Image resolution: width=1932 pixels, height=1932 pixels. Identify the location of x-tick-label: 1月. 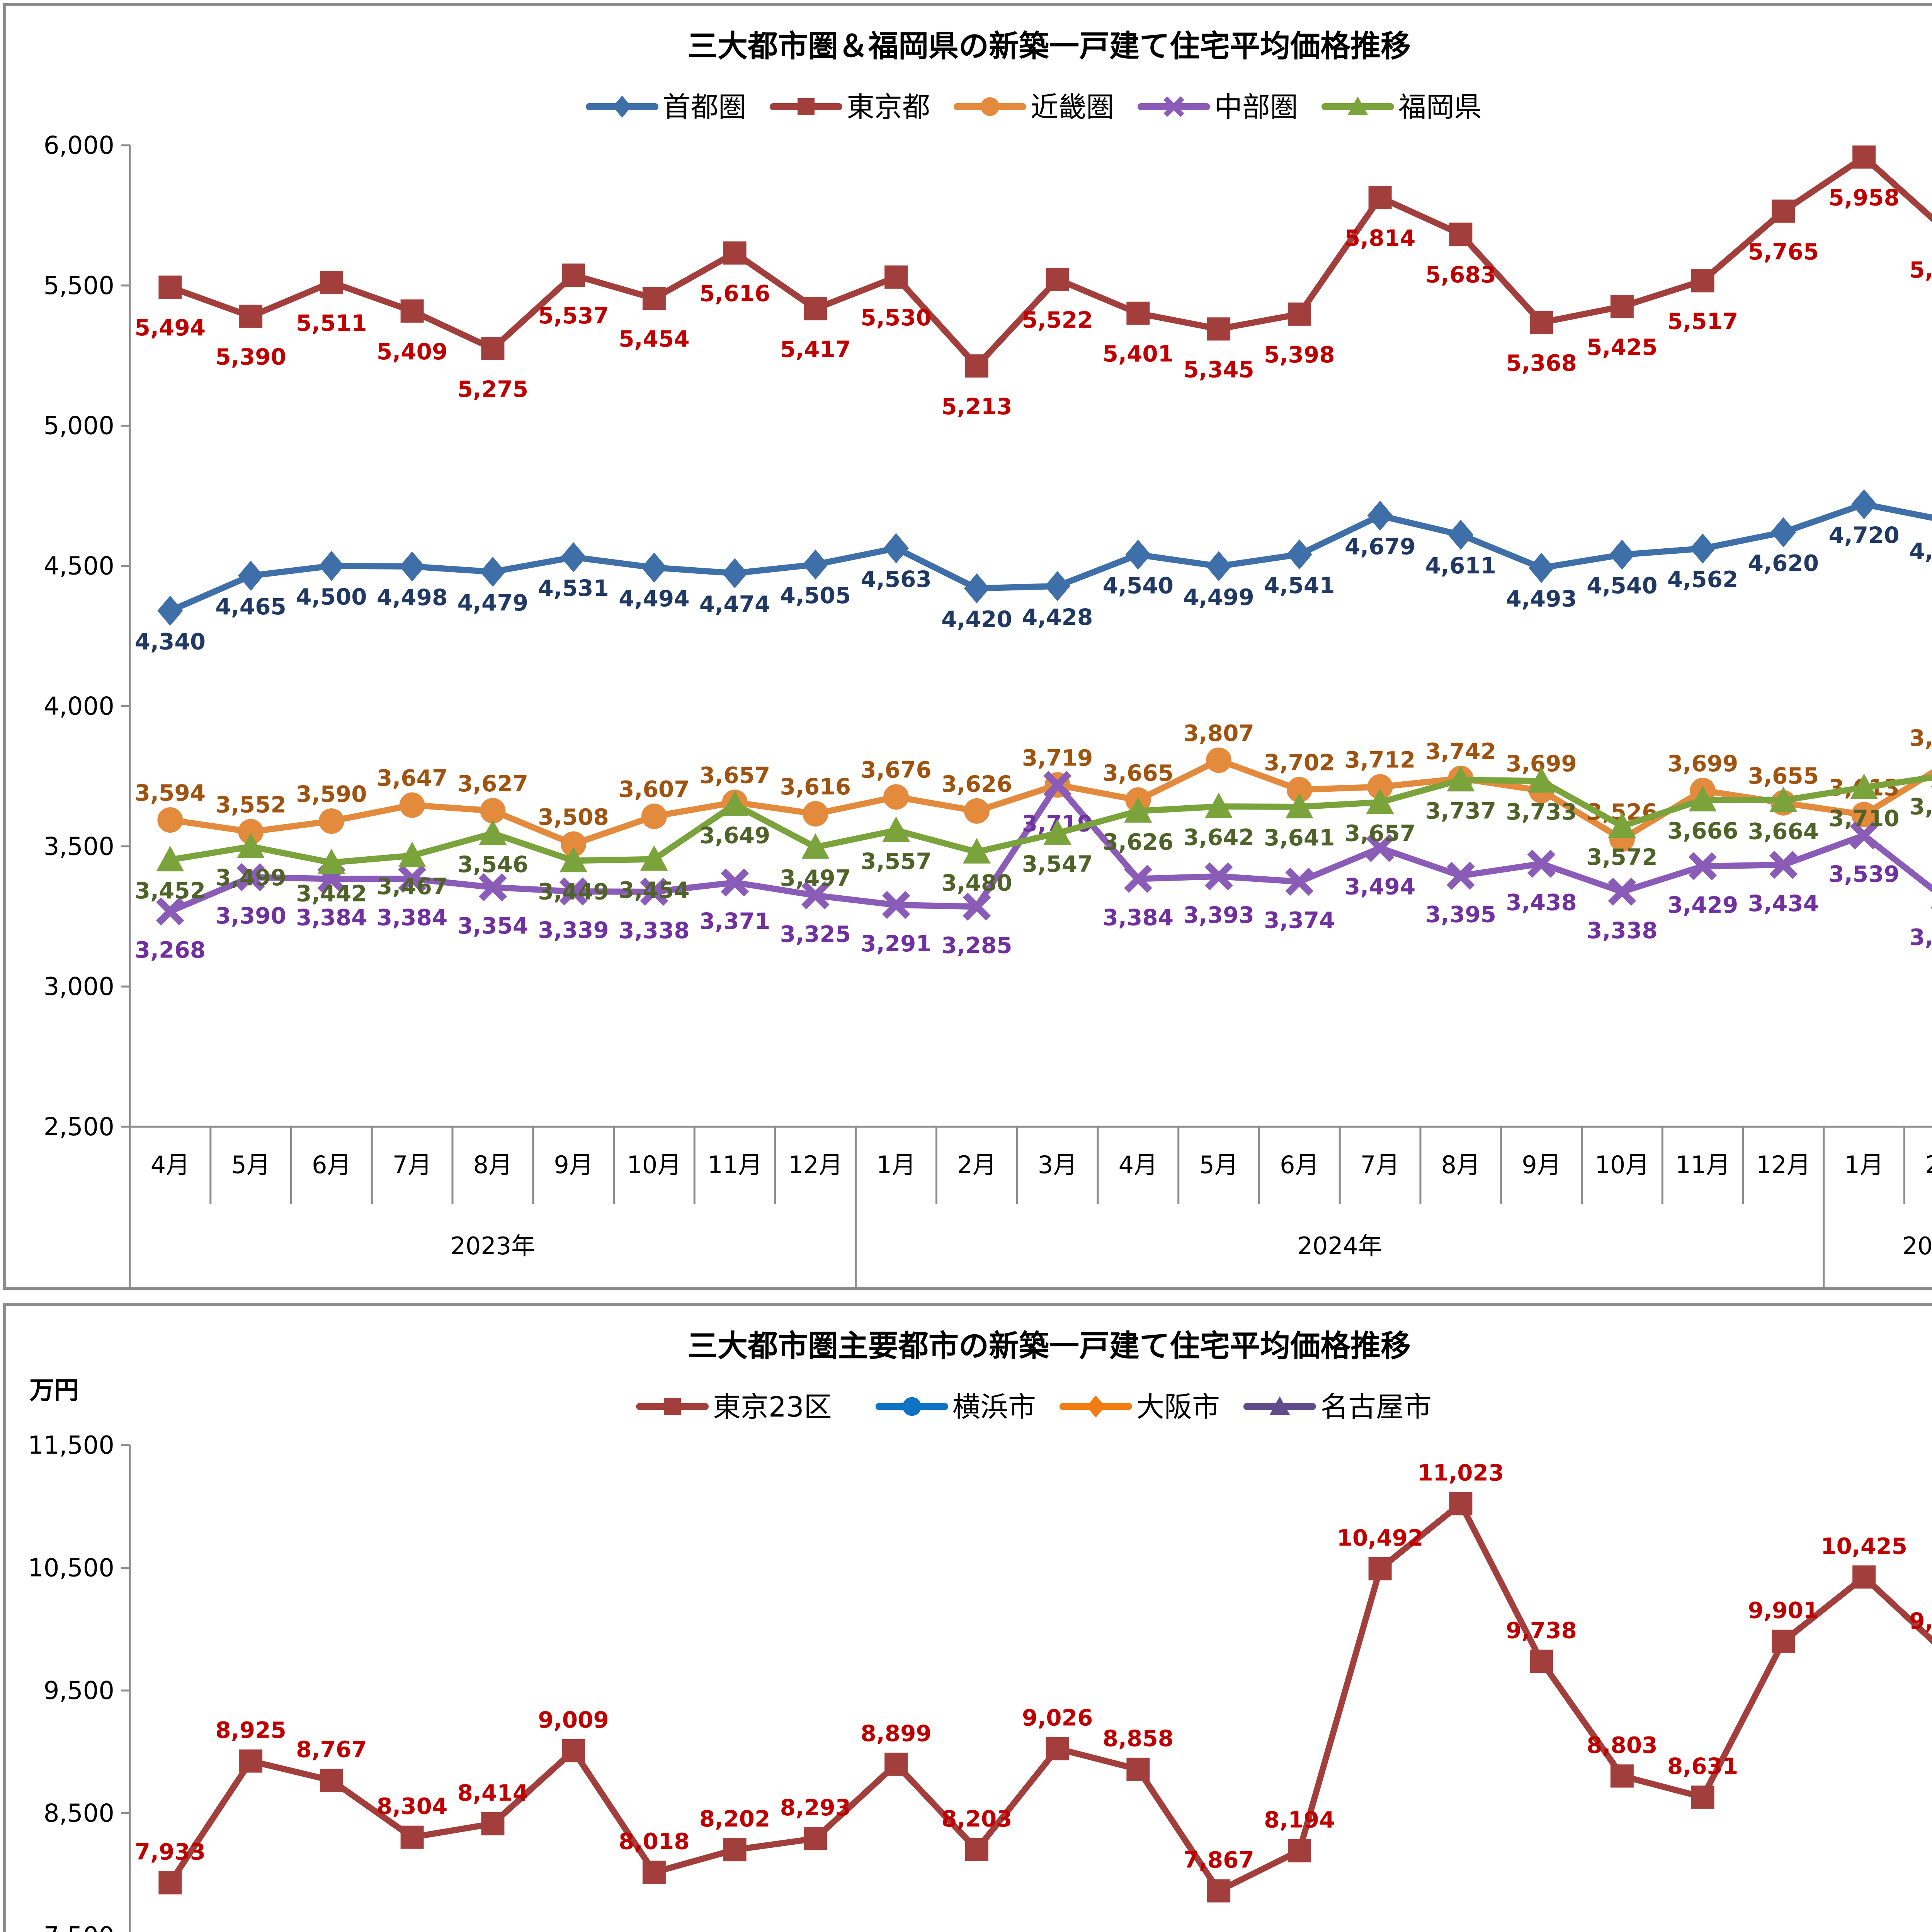
(896, 1165).